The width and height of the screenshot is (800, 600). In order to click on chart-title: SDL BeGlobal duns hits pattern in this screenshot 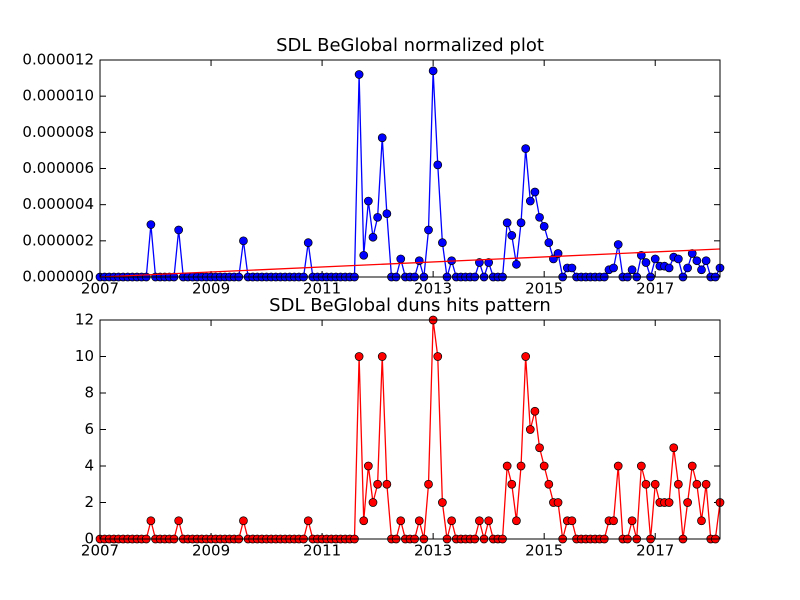, I will do `click(410, 305)`.